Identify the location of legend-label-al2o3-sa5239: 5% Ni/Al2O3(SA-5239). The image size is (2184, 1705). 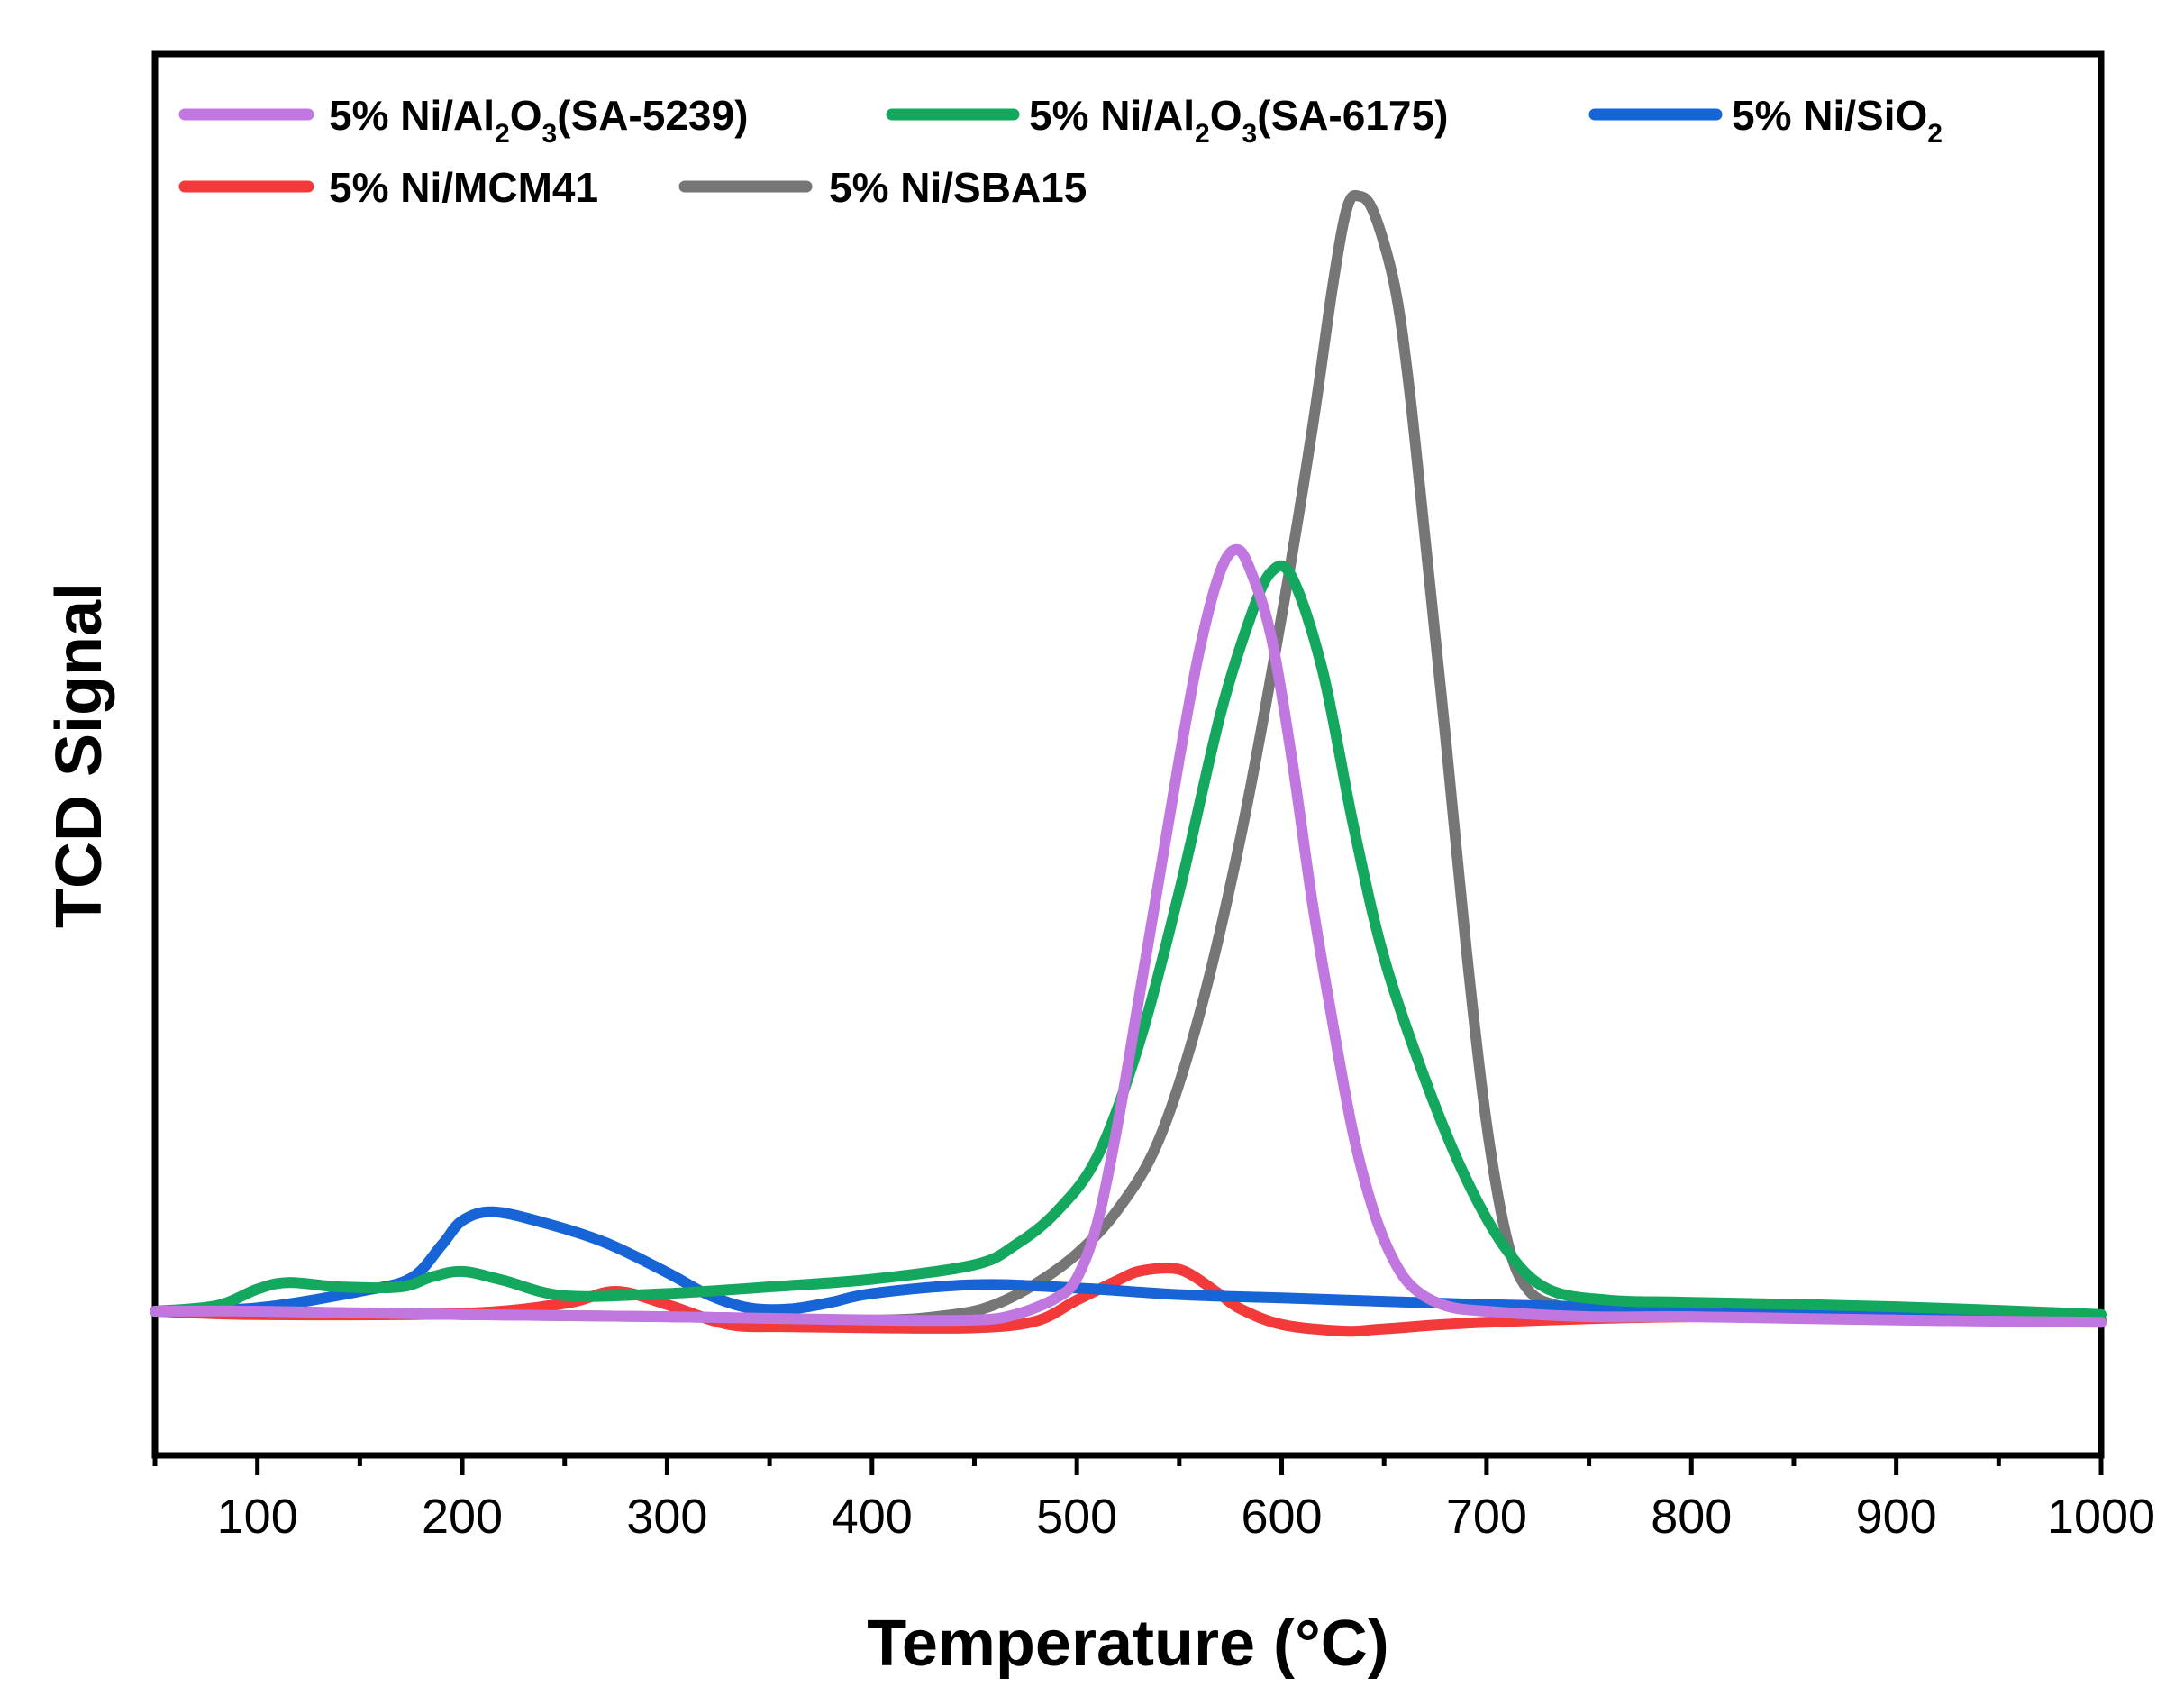
(539, 121).